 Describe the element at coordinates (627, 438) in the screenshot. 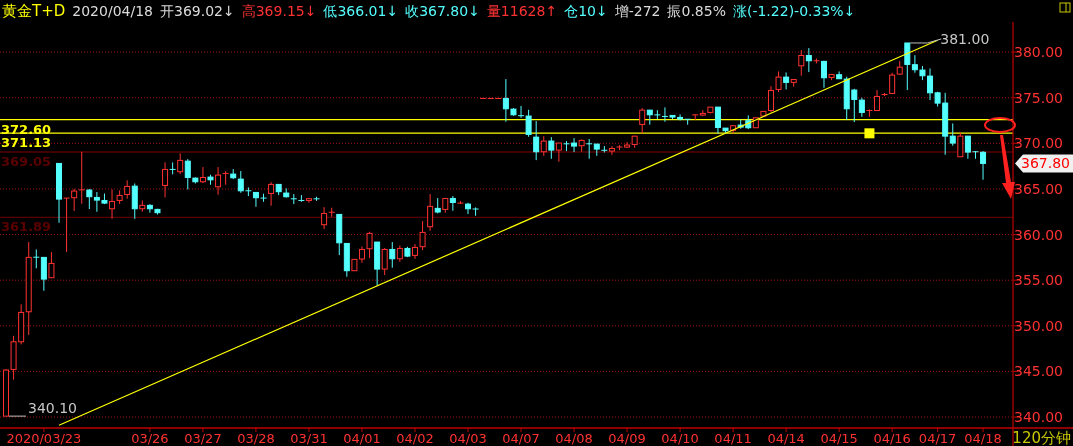

I see `x-tick-label: 04/09` at that location.